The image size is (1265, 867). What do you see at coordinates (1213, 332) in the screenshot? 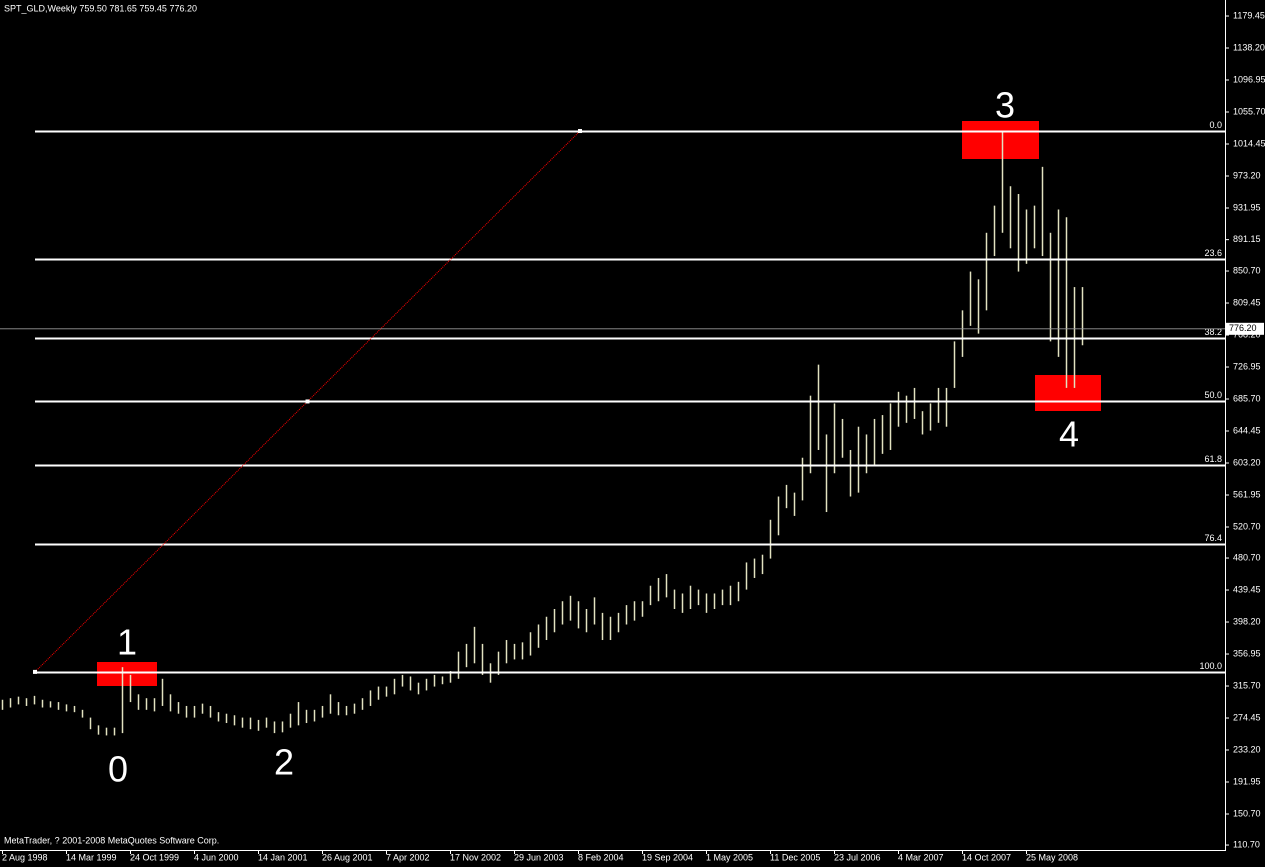
I see `fibo-label: 38.2` at bounding box center [1213, 332].